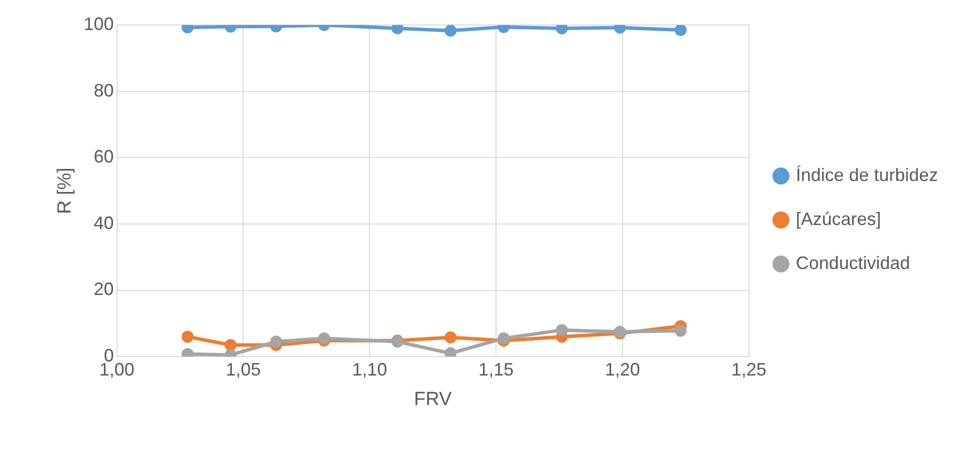 The image size is (978, 455). I want to click on y-tick-label: 20, so click(104, 289).